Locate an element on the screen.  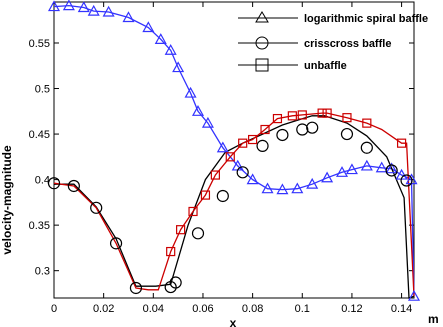
y-tick-label: 0.5 is located at coordinates (42, 90).